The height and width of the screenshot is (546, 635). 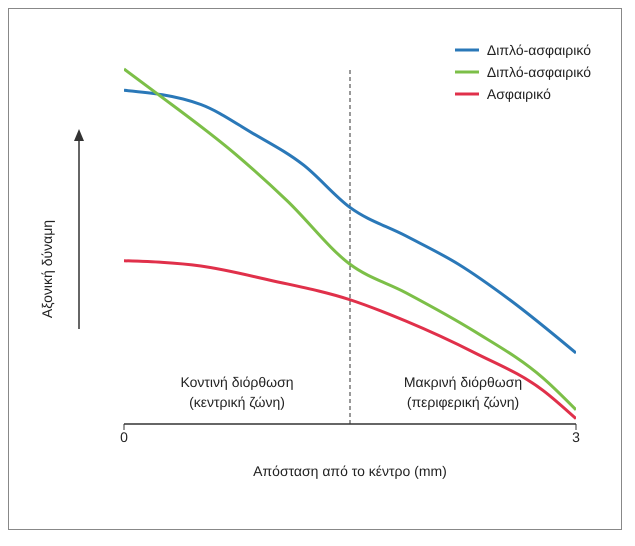 I want to click on annotation: Κοντινή διόρθωση (κεντρική ζώνη), so click(x=237, y=392).